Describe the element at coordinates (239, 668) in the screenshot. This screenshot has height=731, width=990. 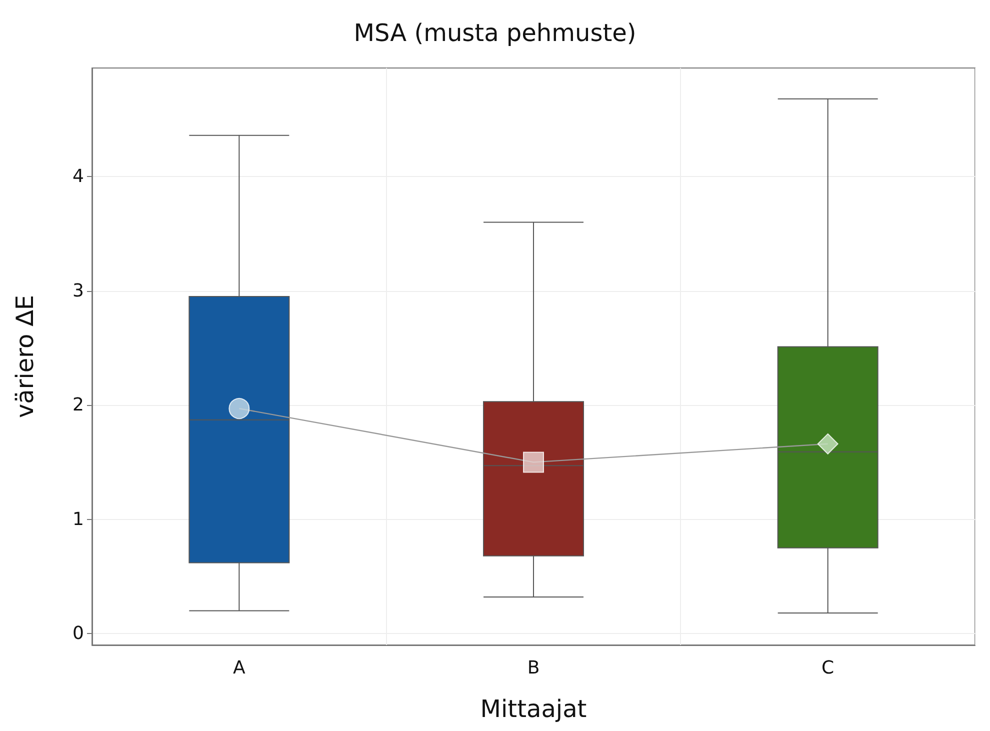
I see `x-tick-label: A` at that location.